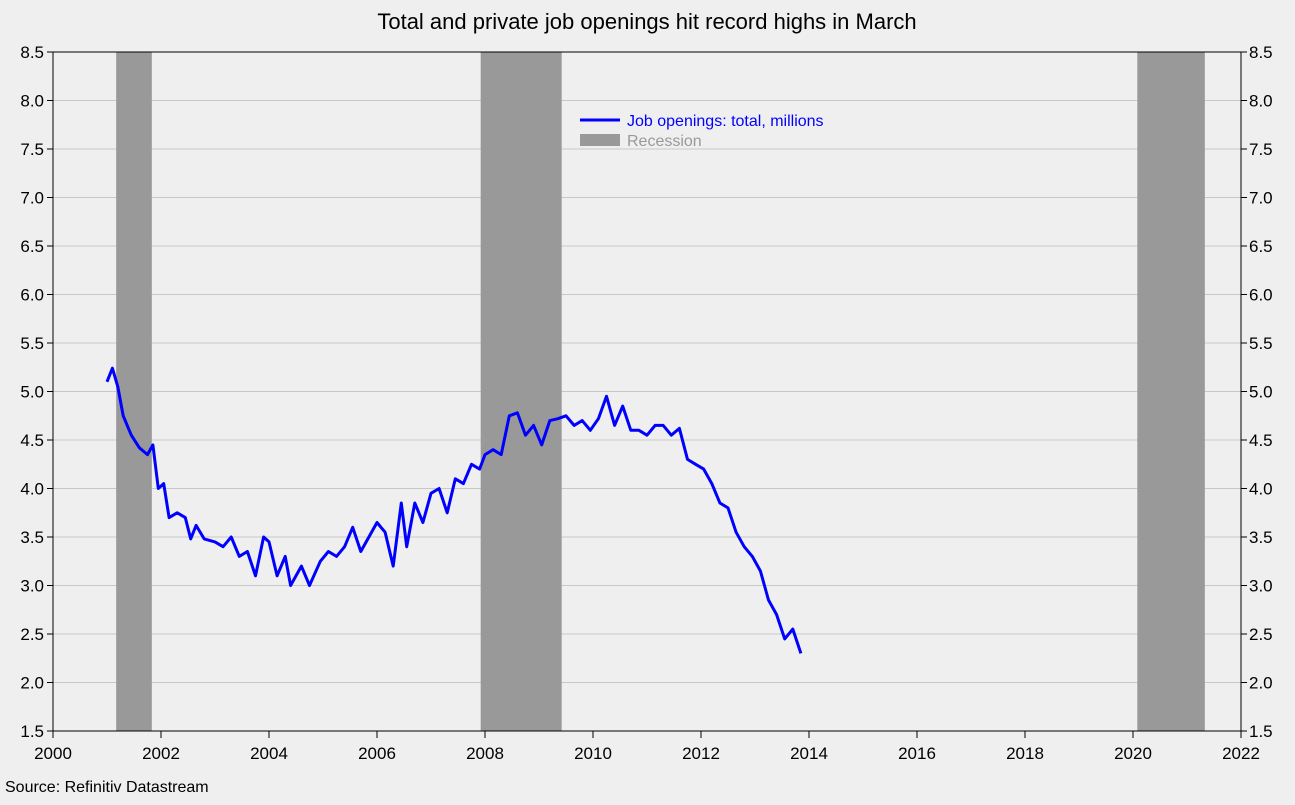  Describe the element at coordinates (1261, 198) in the screenshot. I see `y-tick-label-right: 7.0` at that location.